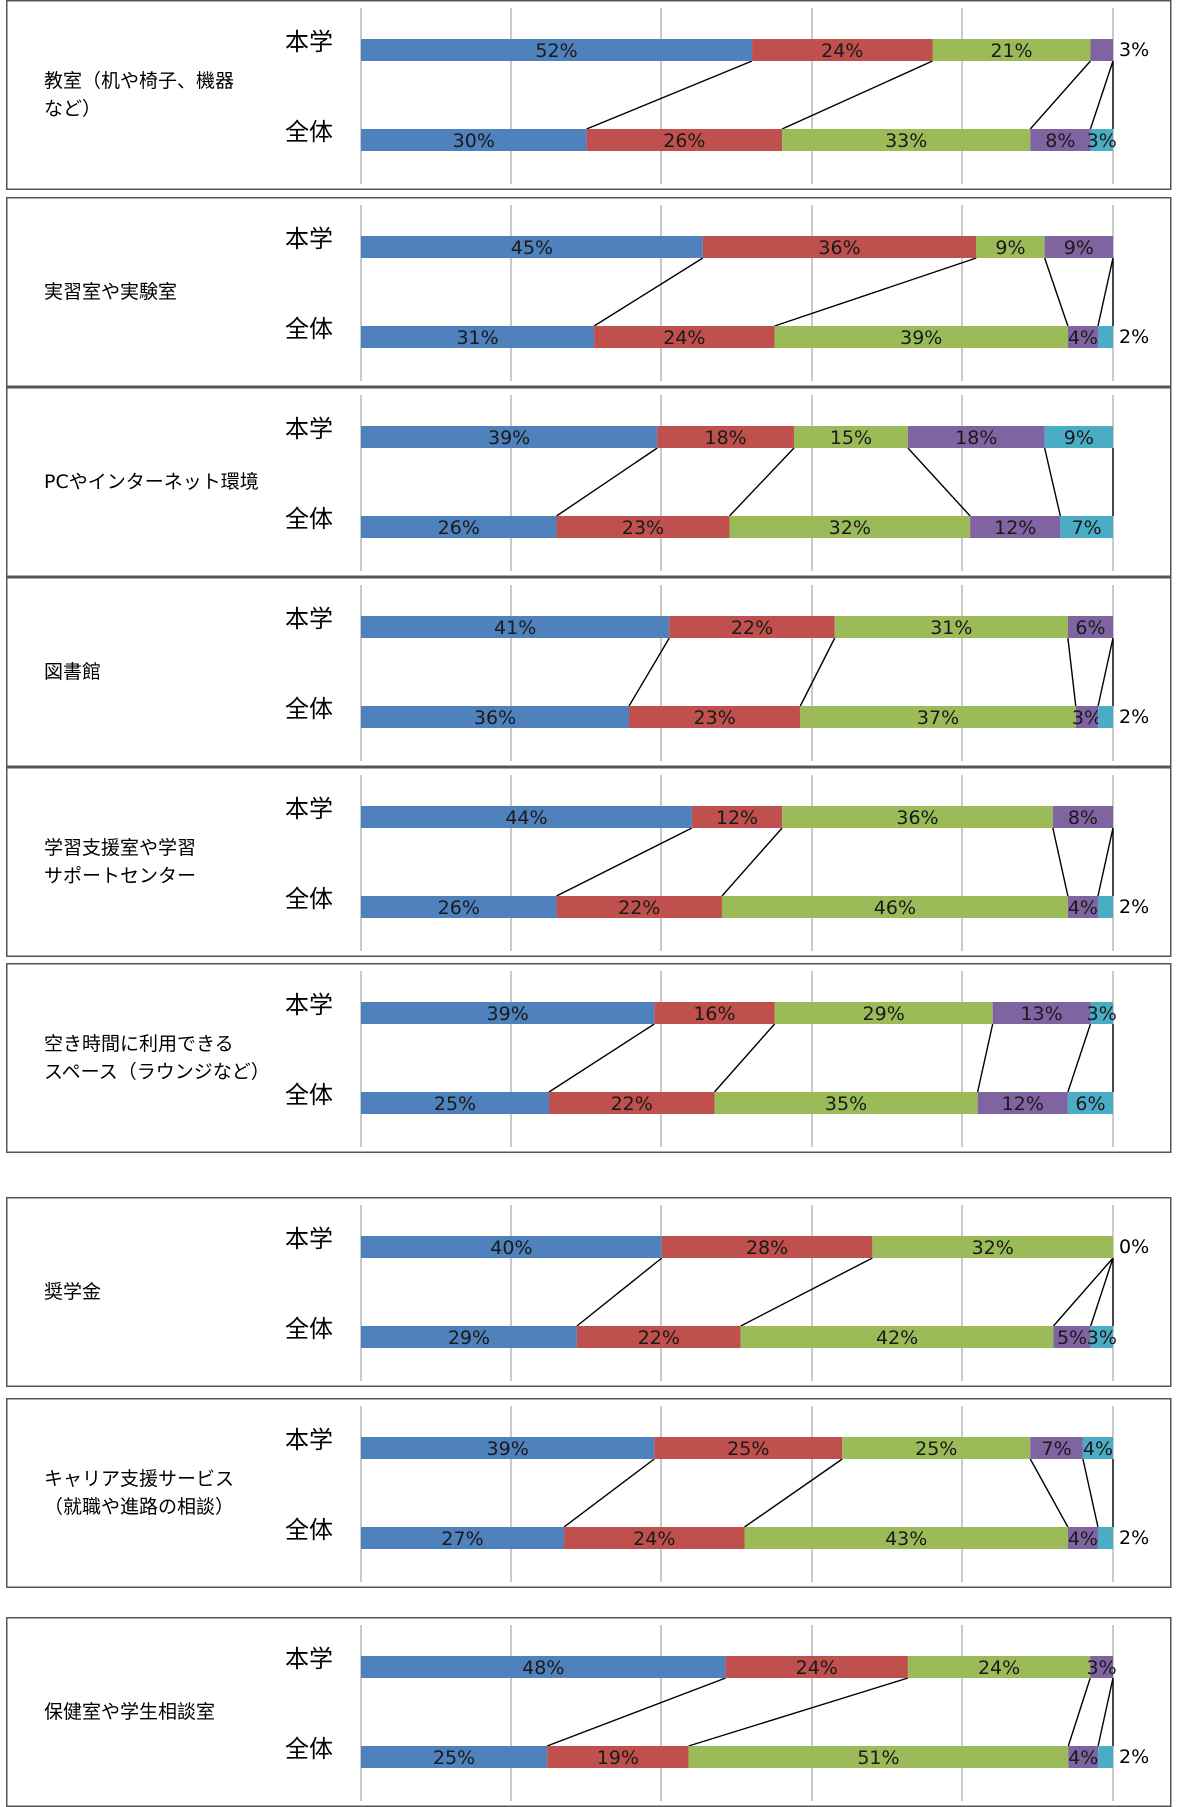 The width and height of the screenshot is (1178, 1807). What do you see at coordinates (846, 1104) in the screenshot?
I see `data-label: 35%` at bounding box center [846, 1104].